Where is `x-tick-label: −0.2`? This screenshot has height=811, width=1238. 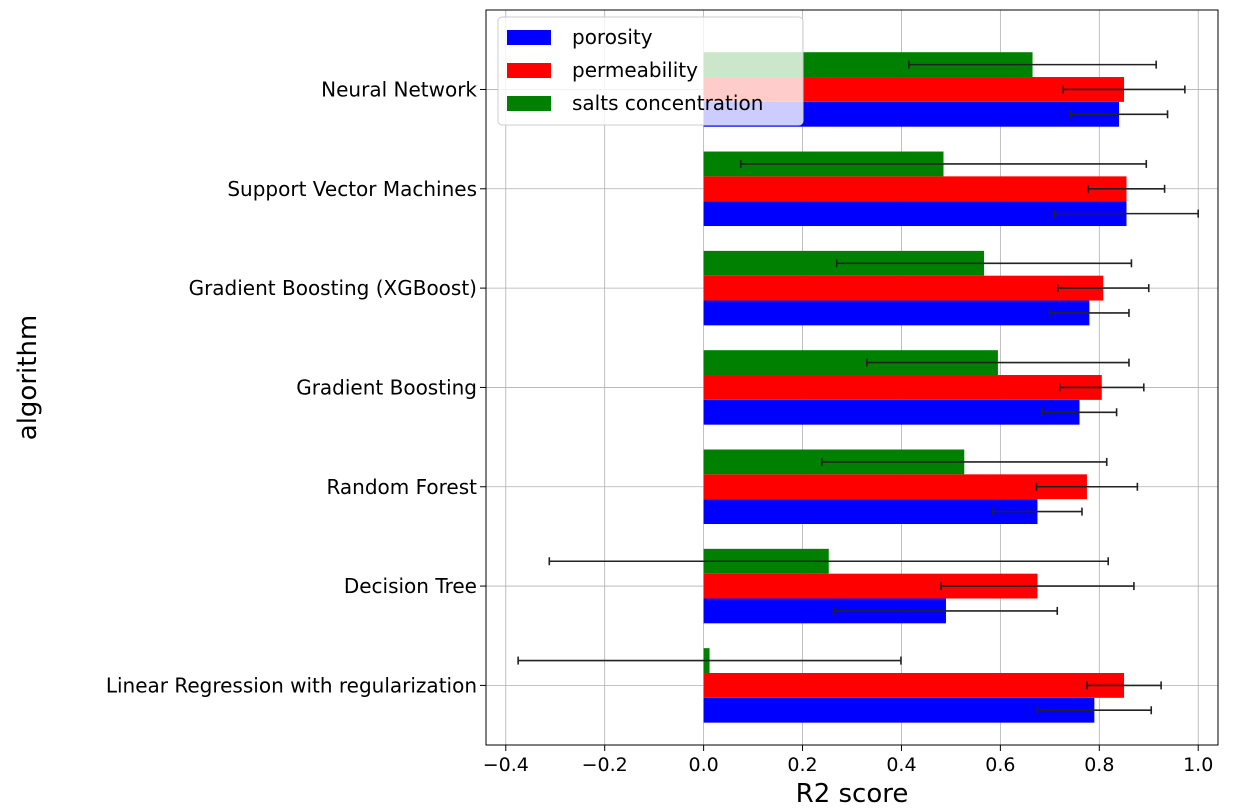
x-tick-label: −0.2 is located at coordinates (605, 765).